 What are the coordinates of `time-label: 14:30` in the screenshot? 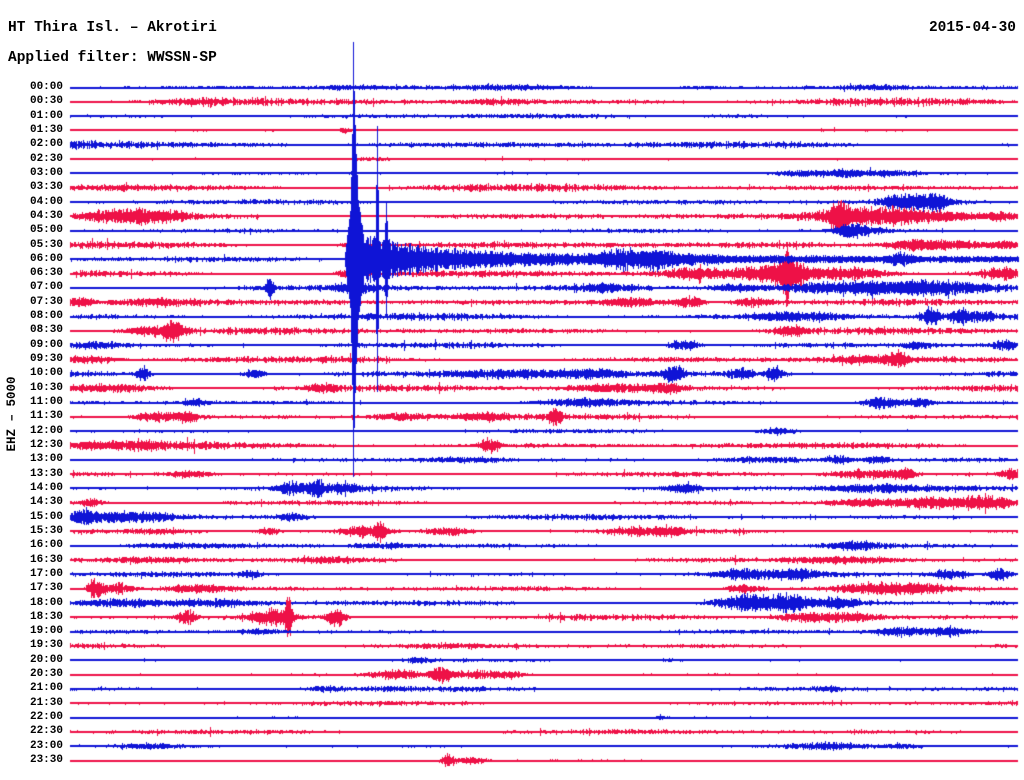 It's located at (46, 502).